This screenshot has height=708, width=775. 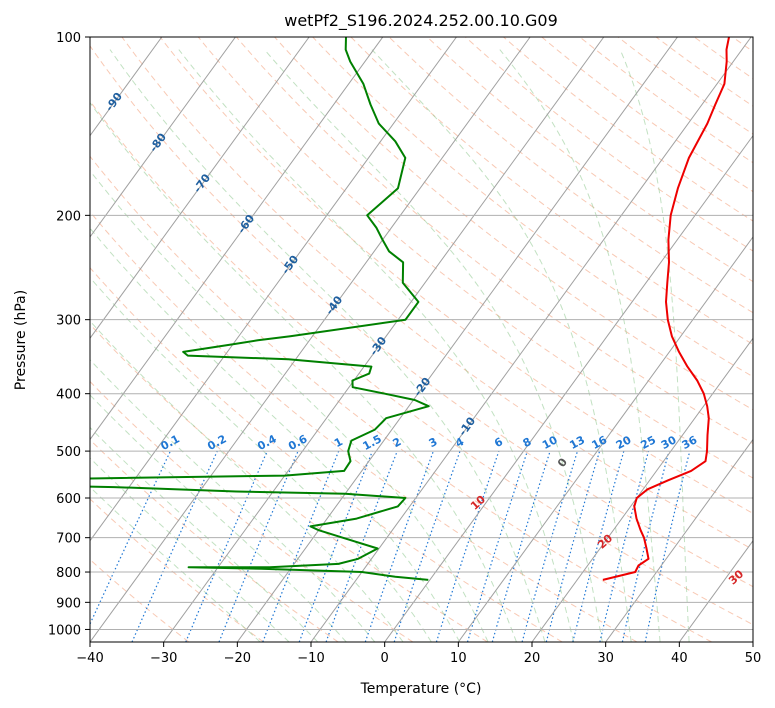 What do you see at coordinates (562, 463) in the screenshot?
I see `isotherm-zero-label: 0` at bounding box center [562, 463].